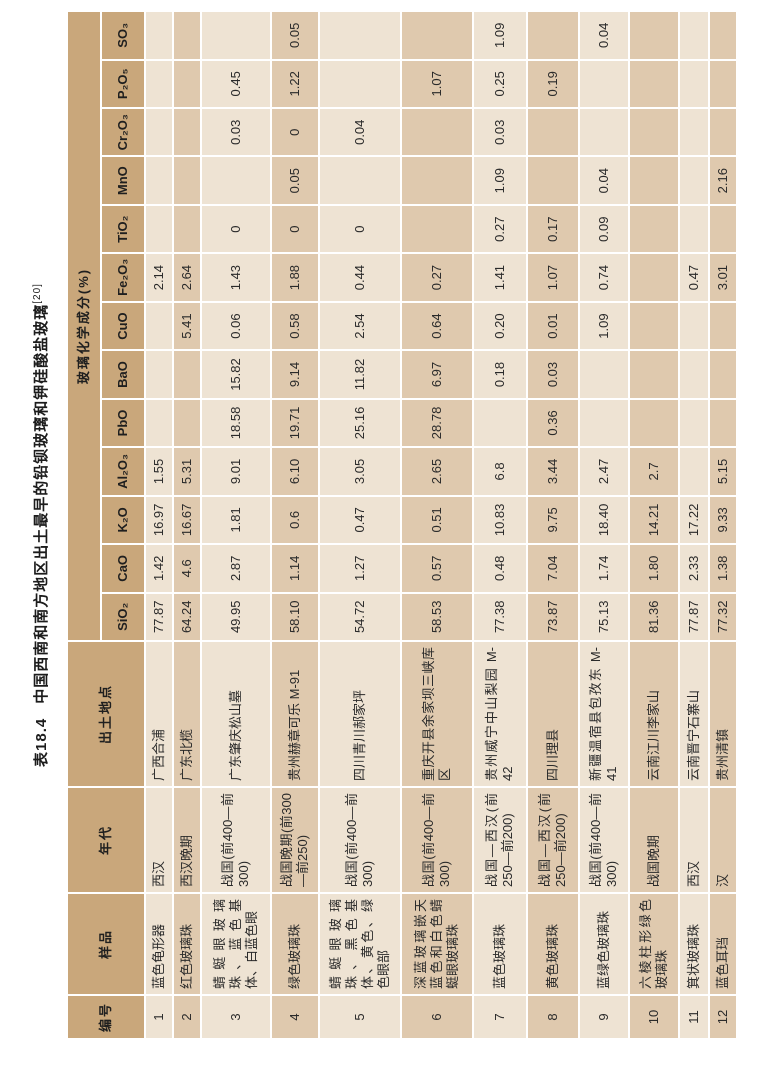 Image resolution: width=765 pixels, height=1069 pixels. I want to click on cell-value: 0.45, so click(236, 84).